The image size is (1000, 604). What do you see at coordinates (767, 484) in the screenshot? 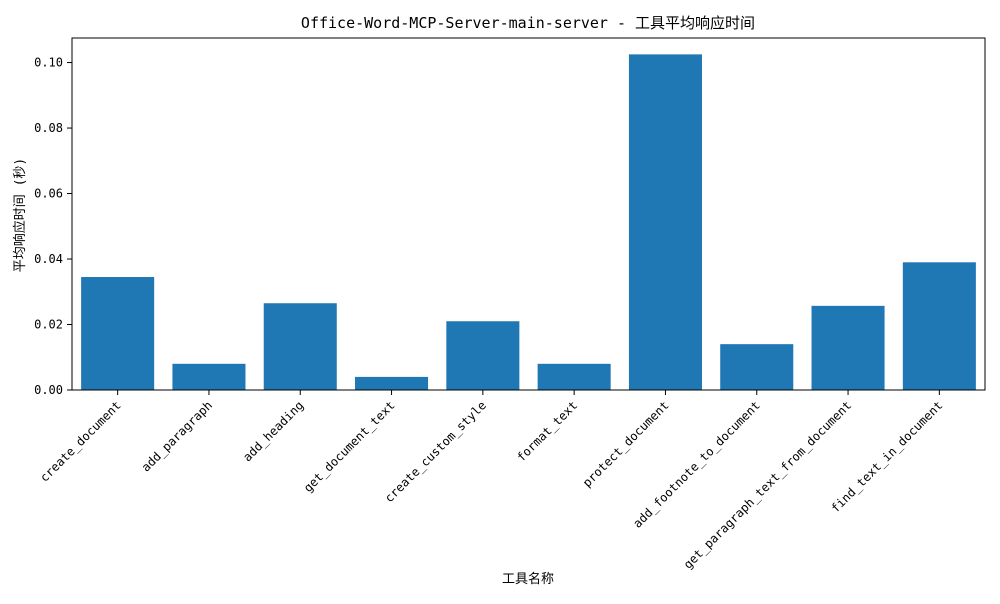
I see `x-tick-label: get_paragraph_text_from_document` at bounding box center [767, 484].